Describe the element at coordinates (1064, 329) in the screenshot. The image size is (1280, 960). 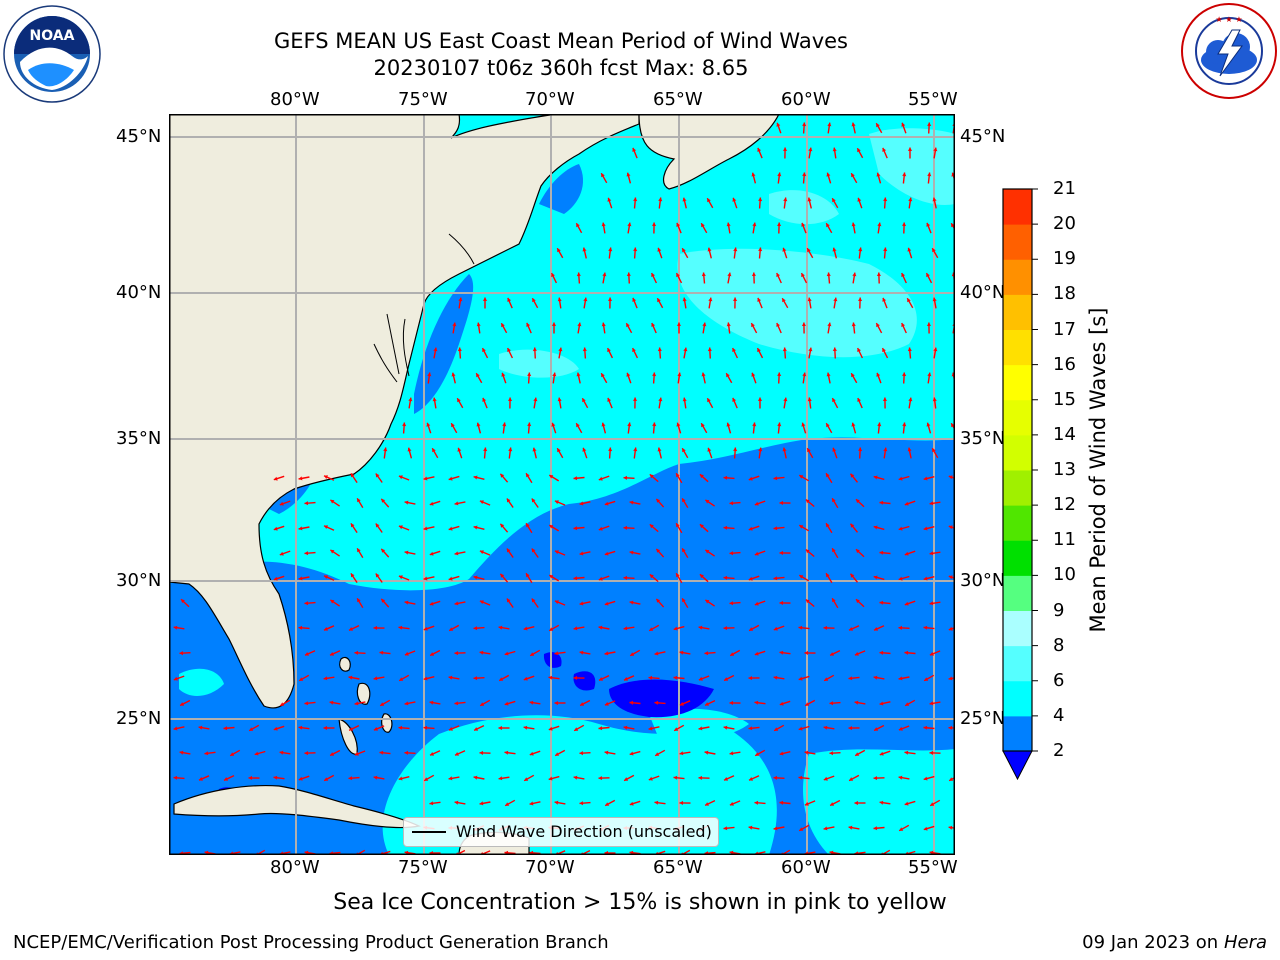
I see `colorbar-tick-label: 17` at that location.